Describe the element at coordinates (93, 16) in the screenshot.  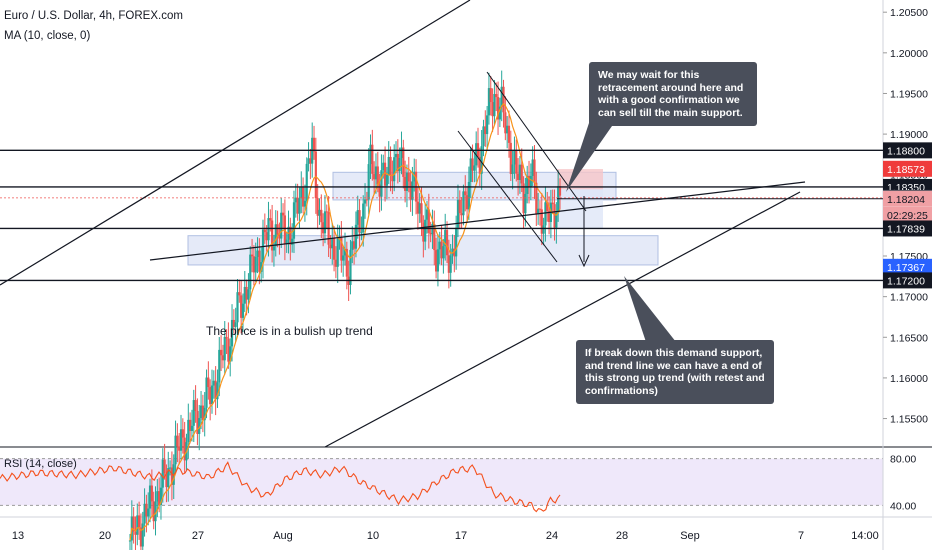
I see `symbol-title: Euro / U.S. Dollar, 4h, FOREX.com` at that location.